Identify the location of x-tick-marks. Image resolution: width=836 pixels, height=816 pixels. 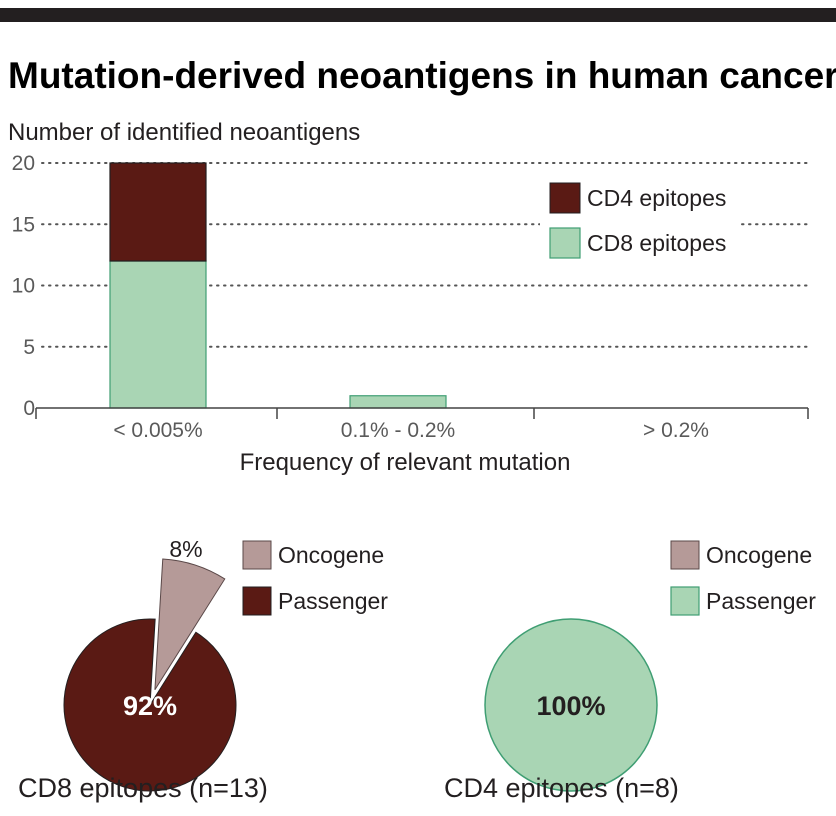
(422, 413).